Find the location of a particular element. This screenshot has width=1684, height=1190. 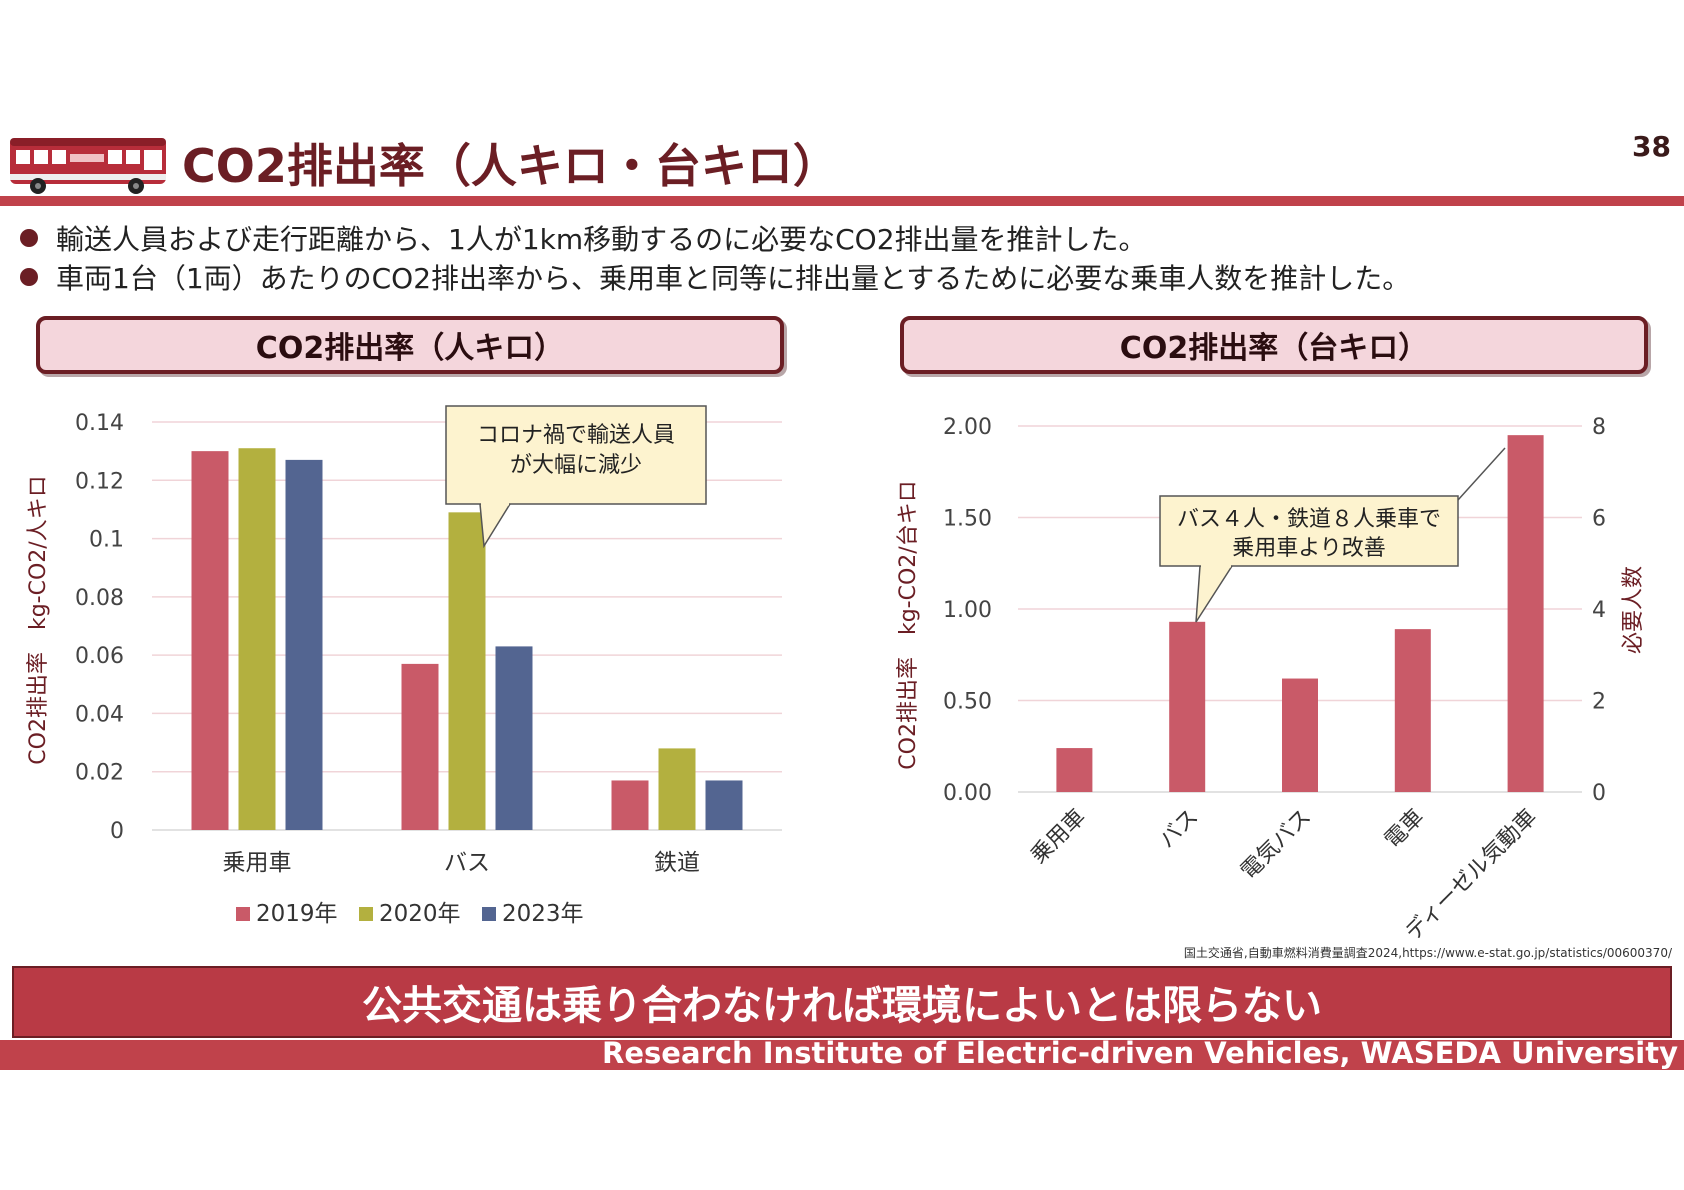

annotation-line-2: が大幅に減少 is located at coordinates (576, 465).